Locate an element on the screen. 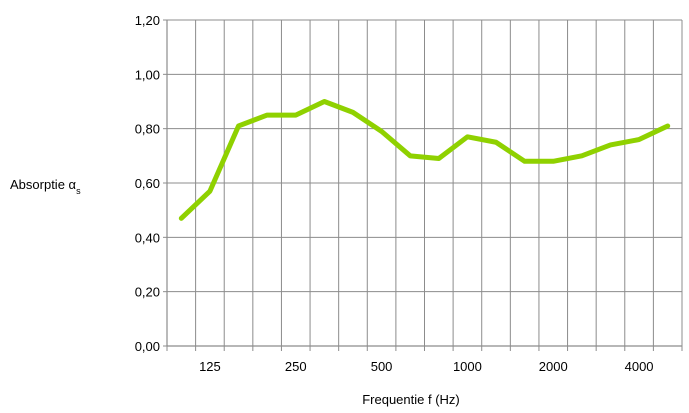  x-axis-title: Frequentie f (Hz) is located at coordinates (411, 399).